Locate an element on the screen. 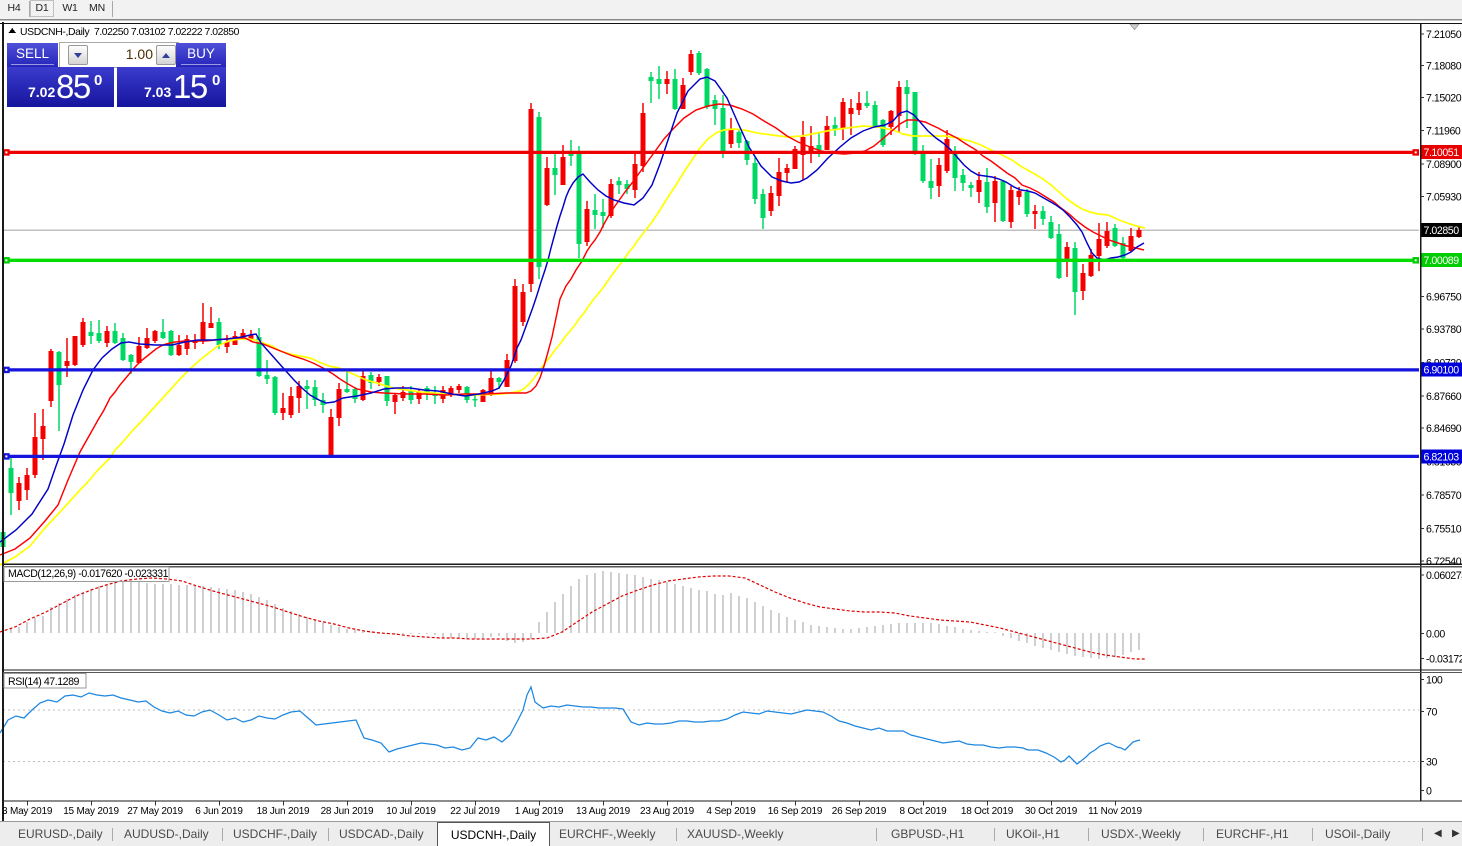 This screenshot has height=846, width=1462. svg-text: 3 May 2019 is located at coordinates (27, 811).